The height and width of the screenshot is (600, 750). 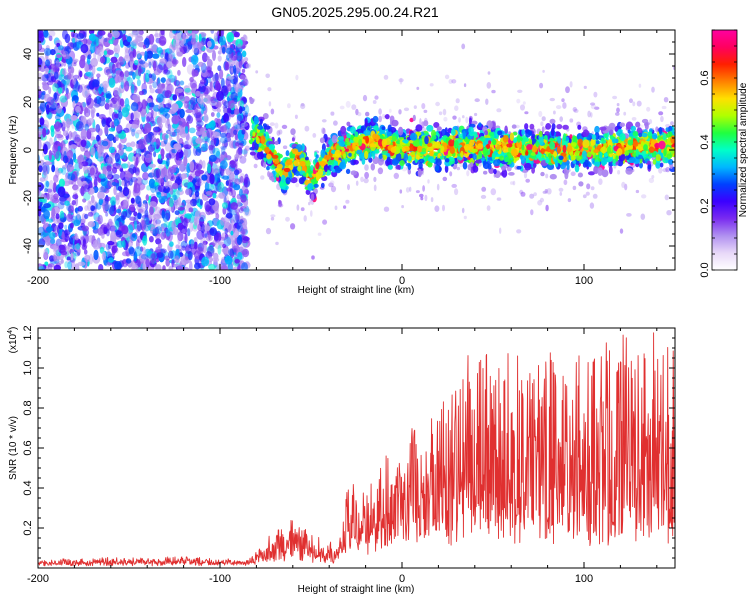 What do you see at coordinates (225, 250) in the screenshot?
I see `heatmap-cell-1975` at bounding box center [225, 250].